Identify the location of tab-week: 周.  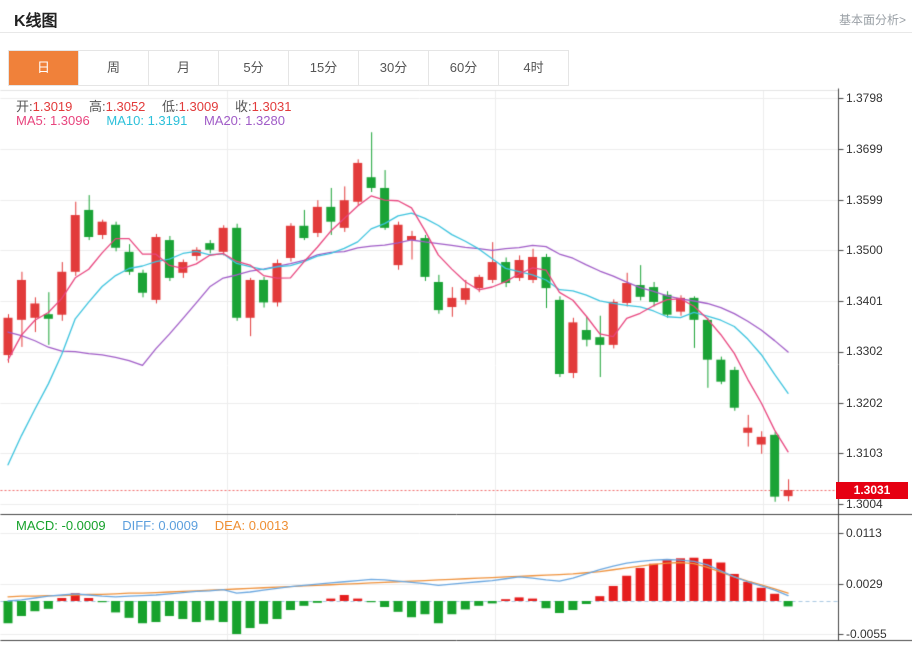
(114, 68).